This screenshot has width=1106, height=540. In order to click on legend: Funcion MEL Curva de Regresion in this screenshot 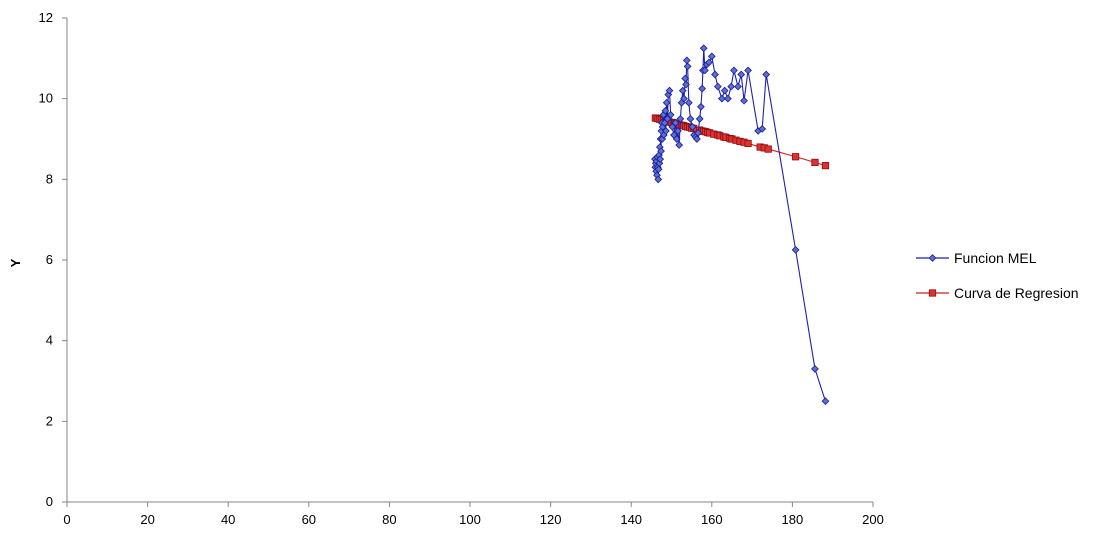, I will do `click(997, 275)`.